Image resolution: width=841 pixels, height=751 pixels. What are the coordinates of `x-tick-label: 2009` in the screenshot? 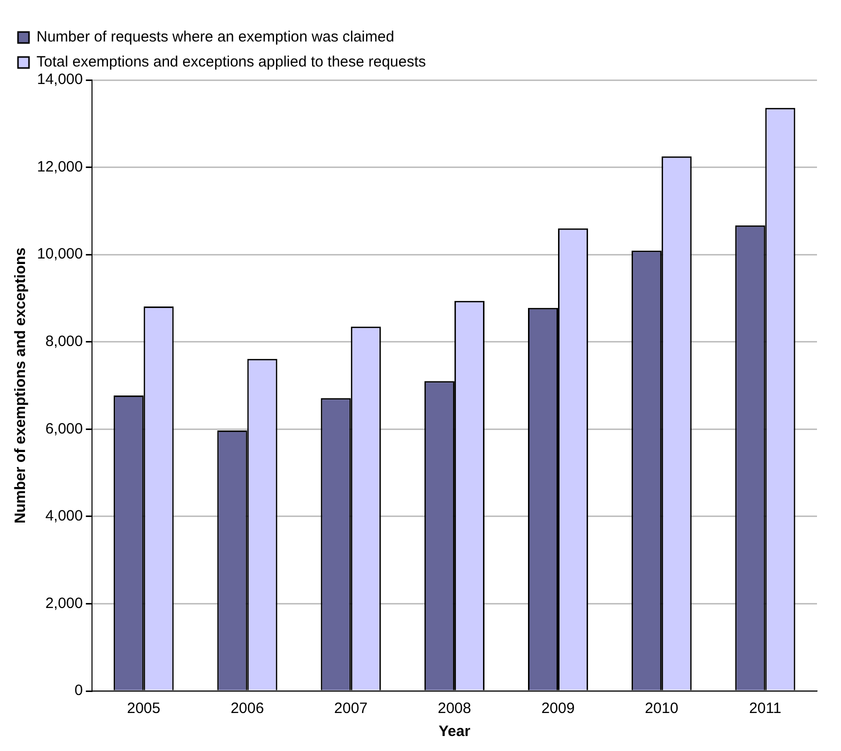 It's located at (558, 709).